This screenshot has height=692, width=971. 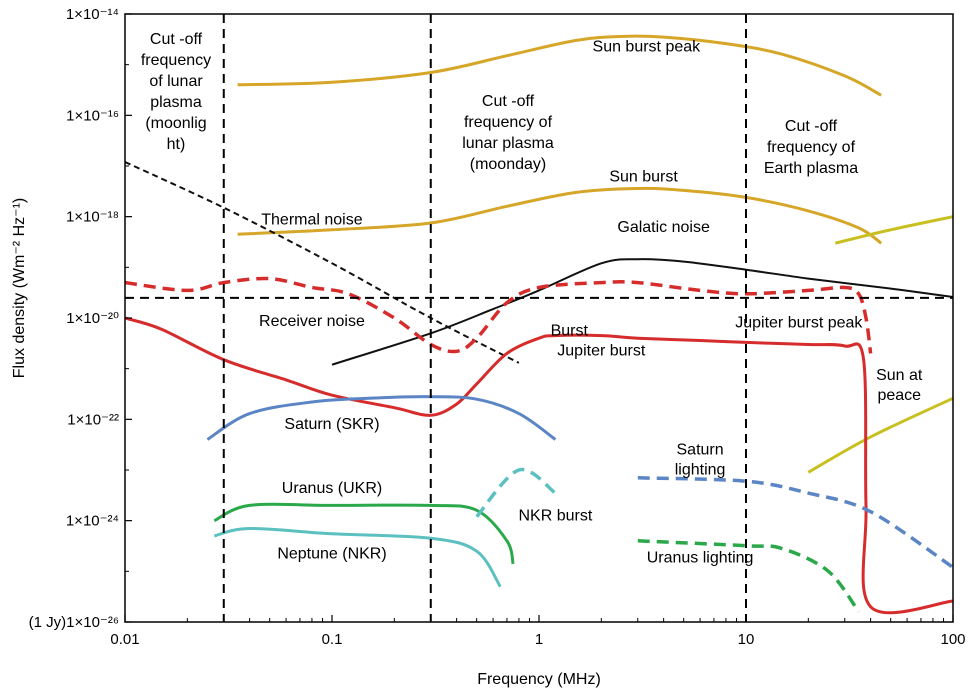 I want to click on y-tick-label: 1×10⁻²⁰, so click(x=92, y=318).